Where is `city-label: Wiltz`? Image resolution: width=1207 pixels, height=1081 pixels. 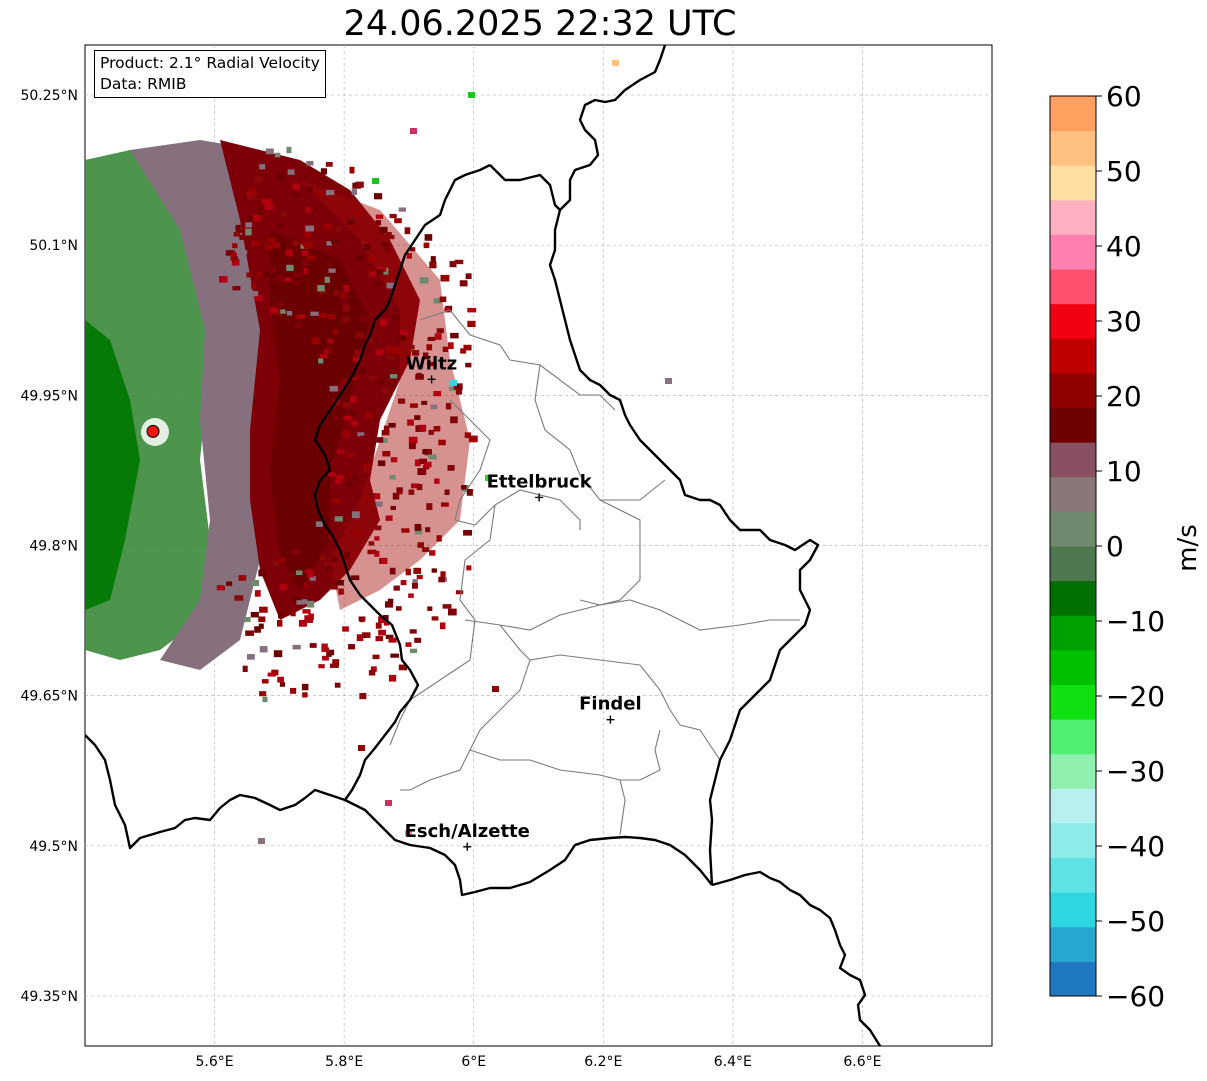 city-label: Wiltz is located at coordinates (431, 363).